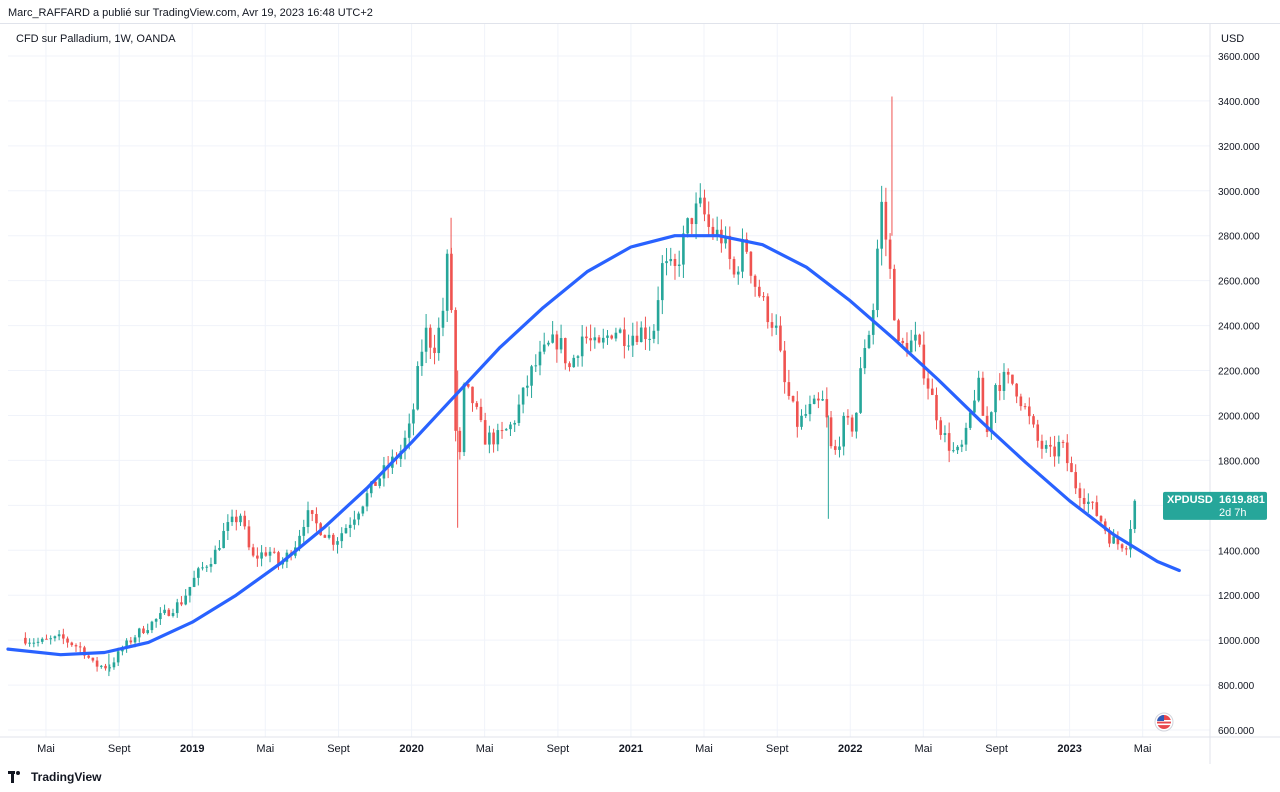  I want to click on y-tick-label: 2400.000, so click(1239, 327).